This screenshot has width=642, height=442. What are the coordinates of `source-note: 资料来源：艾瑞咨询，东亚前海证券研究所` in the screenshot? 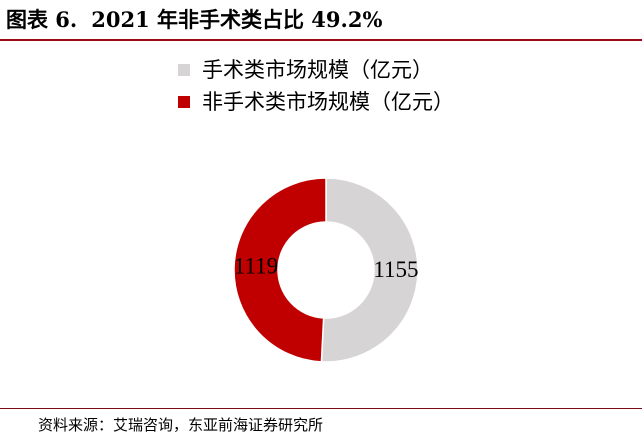 It's located at (181, 425).